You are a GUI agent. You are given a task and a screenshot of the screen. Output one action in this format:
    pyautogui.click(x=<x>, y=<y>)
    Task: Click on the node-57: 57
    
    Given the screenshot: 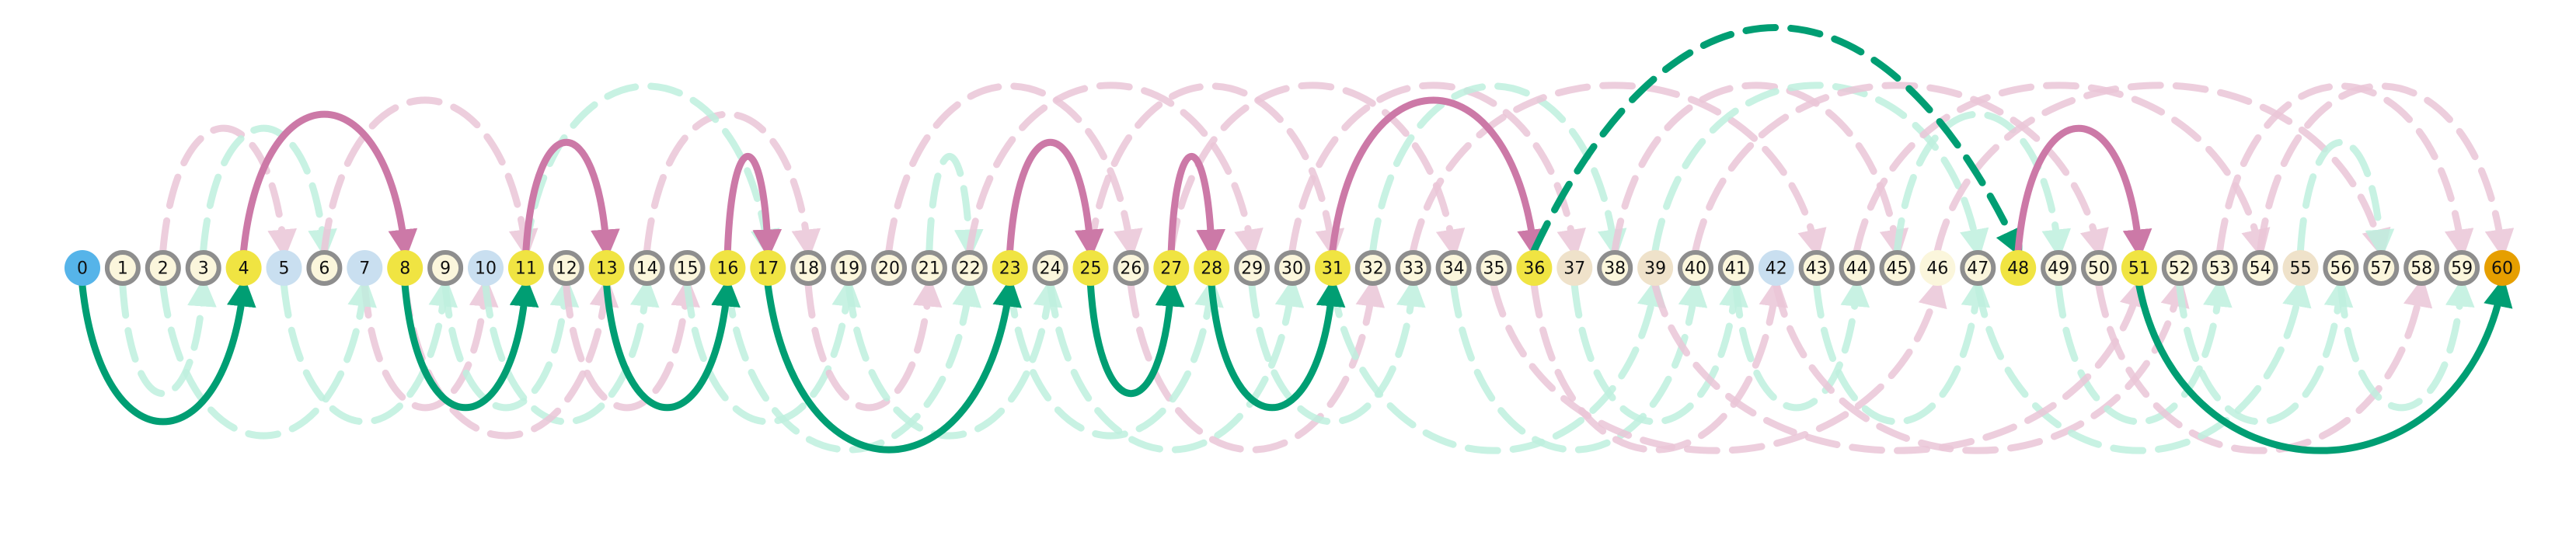 What is the action you would take?
    pyautogui.click(x=2381, y=268)
    